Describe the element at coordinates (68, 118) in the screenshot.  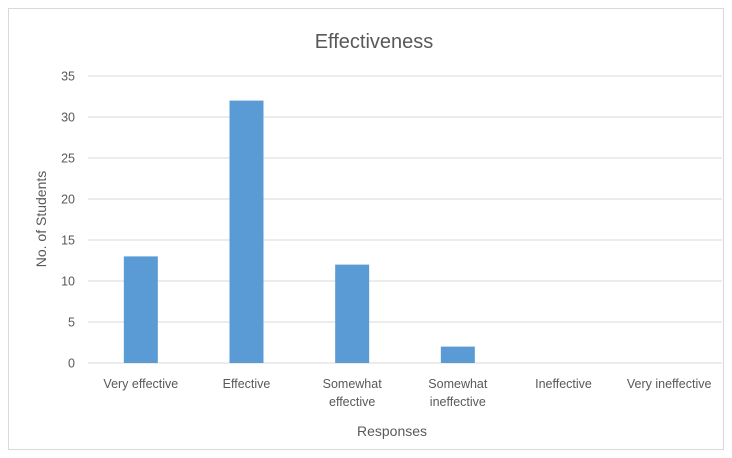
I see `y-tick-label: 30` at that location.